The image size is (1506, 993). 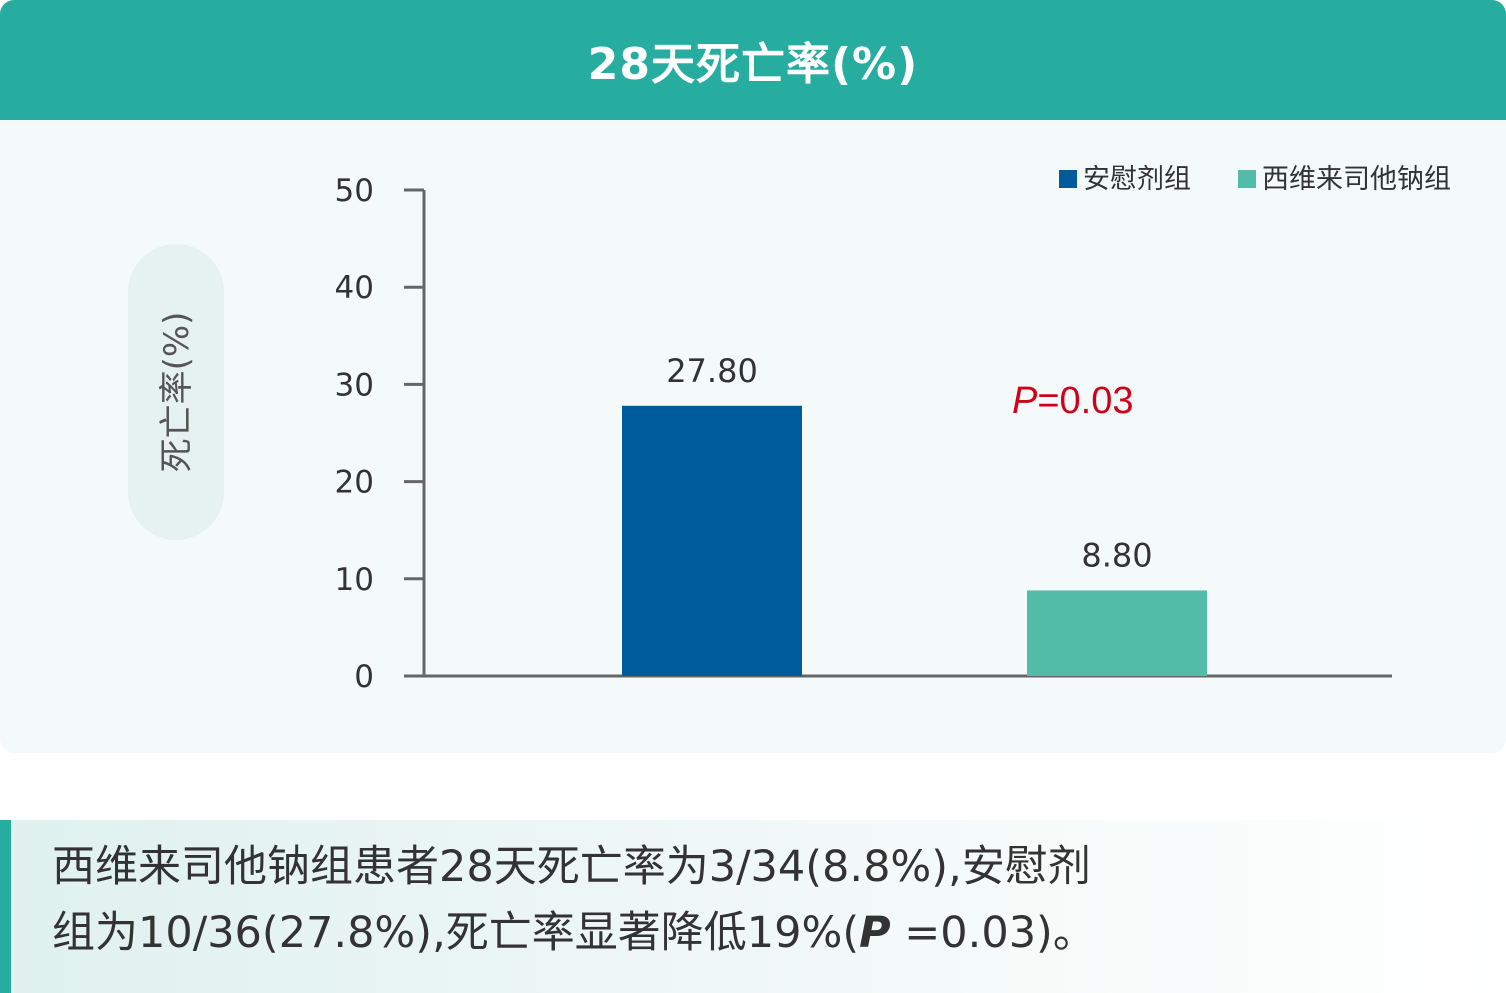 What do you see at coordinates (1085, 401) in the screenshot?
I see `p-value-text: =0.03` at bounding box center [1085, 401].